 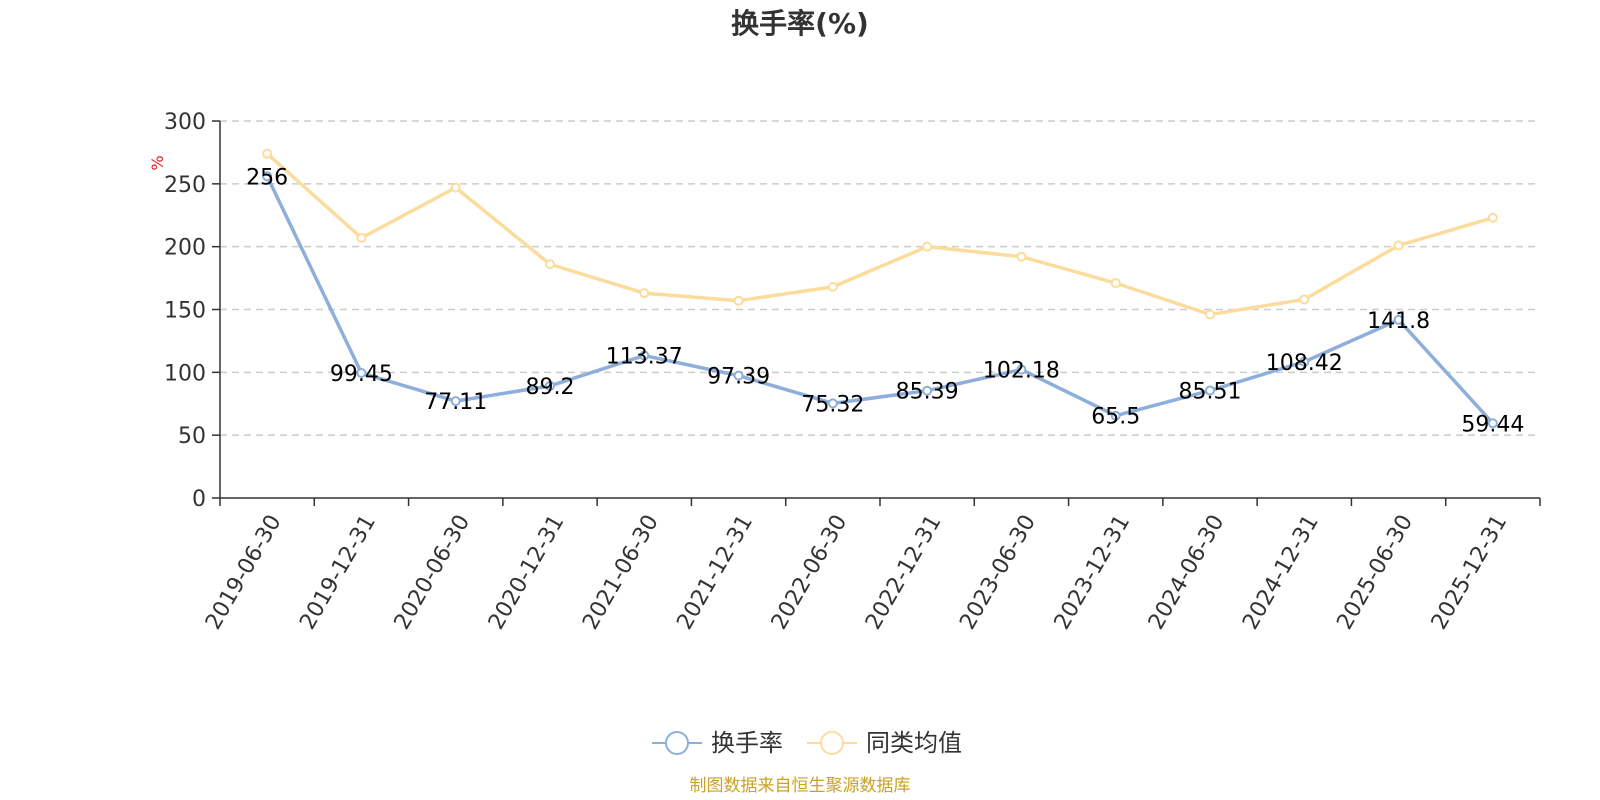 I want to click on x-tick-label: 2024-06-30, so click(x=1187, y=572).